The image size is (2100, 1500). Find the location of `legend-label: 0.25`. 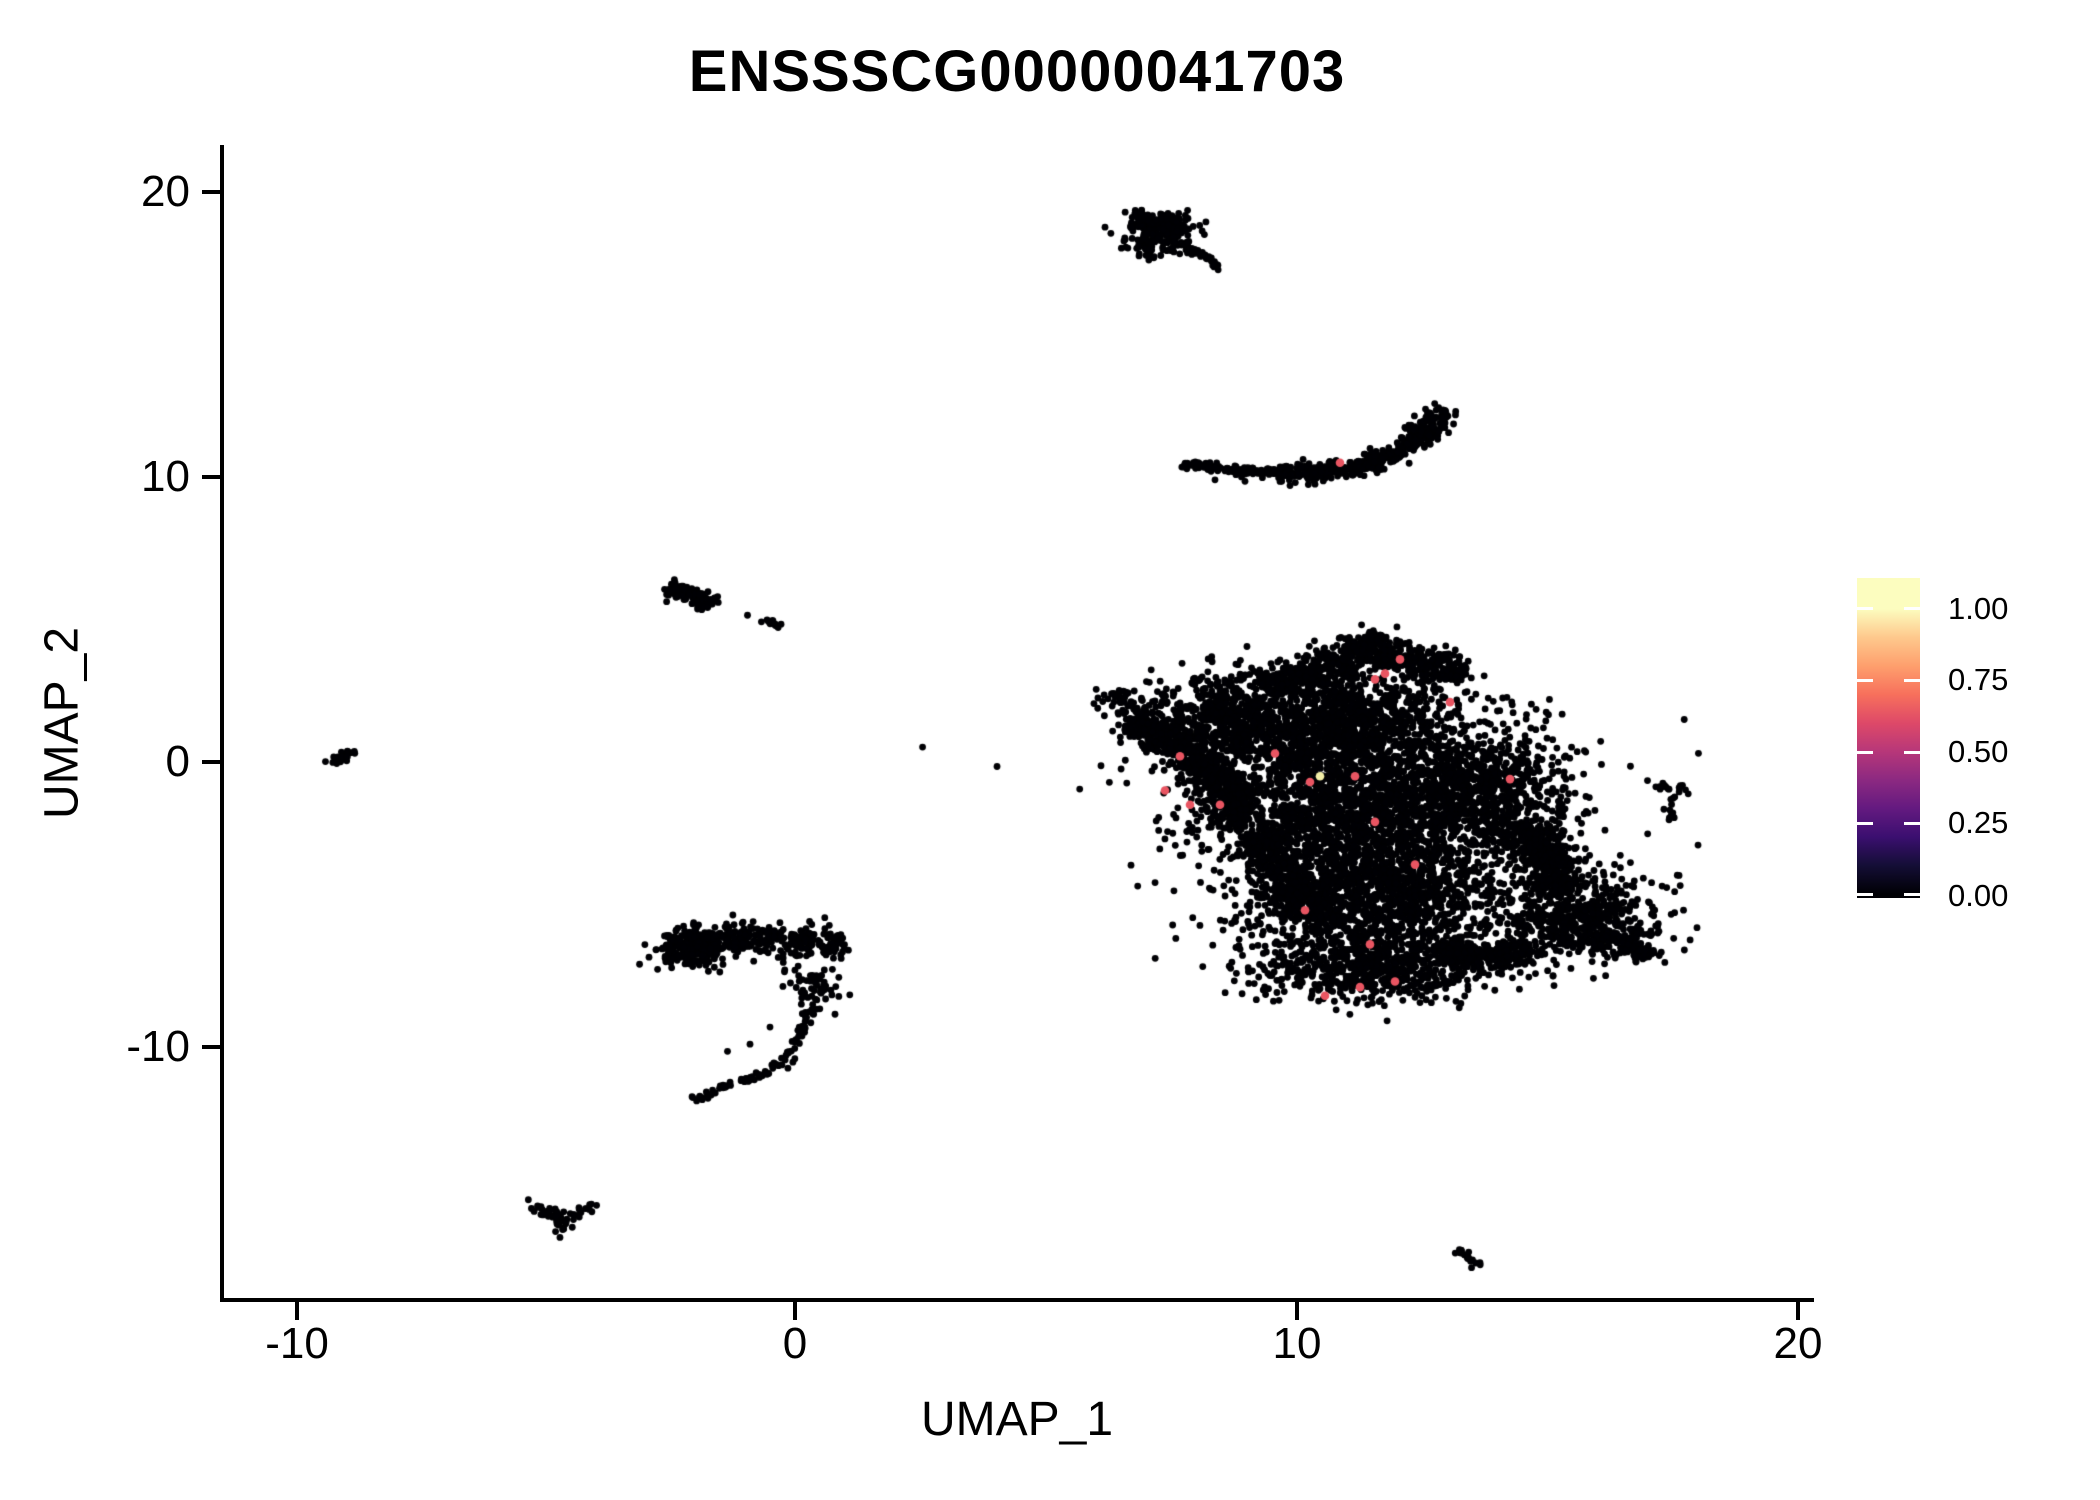

legend-label: 0.25 is located at coordinates (1978, 822).